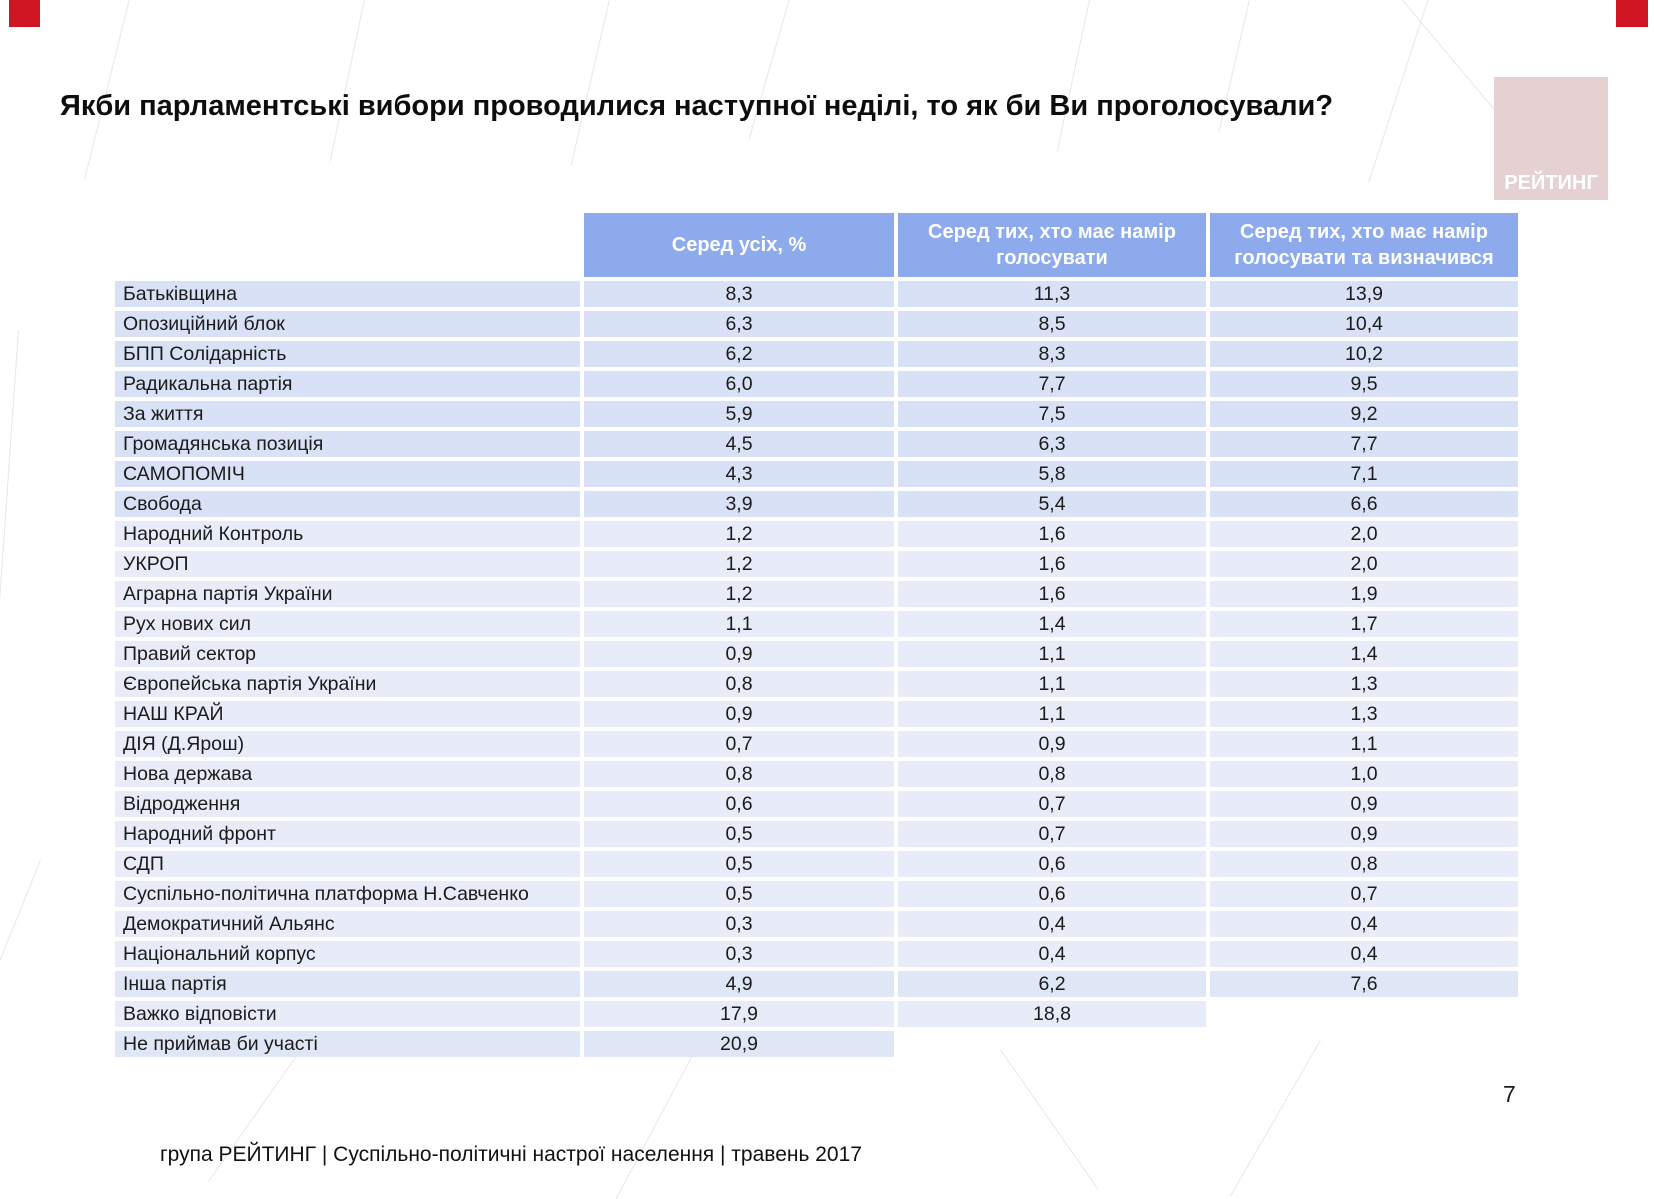 This screenshot has width=1654, height=1199. Describe the element at coordinates (347, 804) in the screenshot. I see `party-name-cell: Відродження` at that location.